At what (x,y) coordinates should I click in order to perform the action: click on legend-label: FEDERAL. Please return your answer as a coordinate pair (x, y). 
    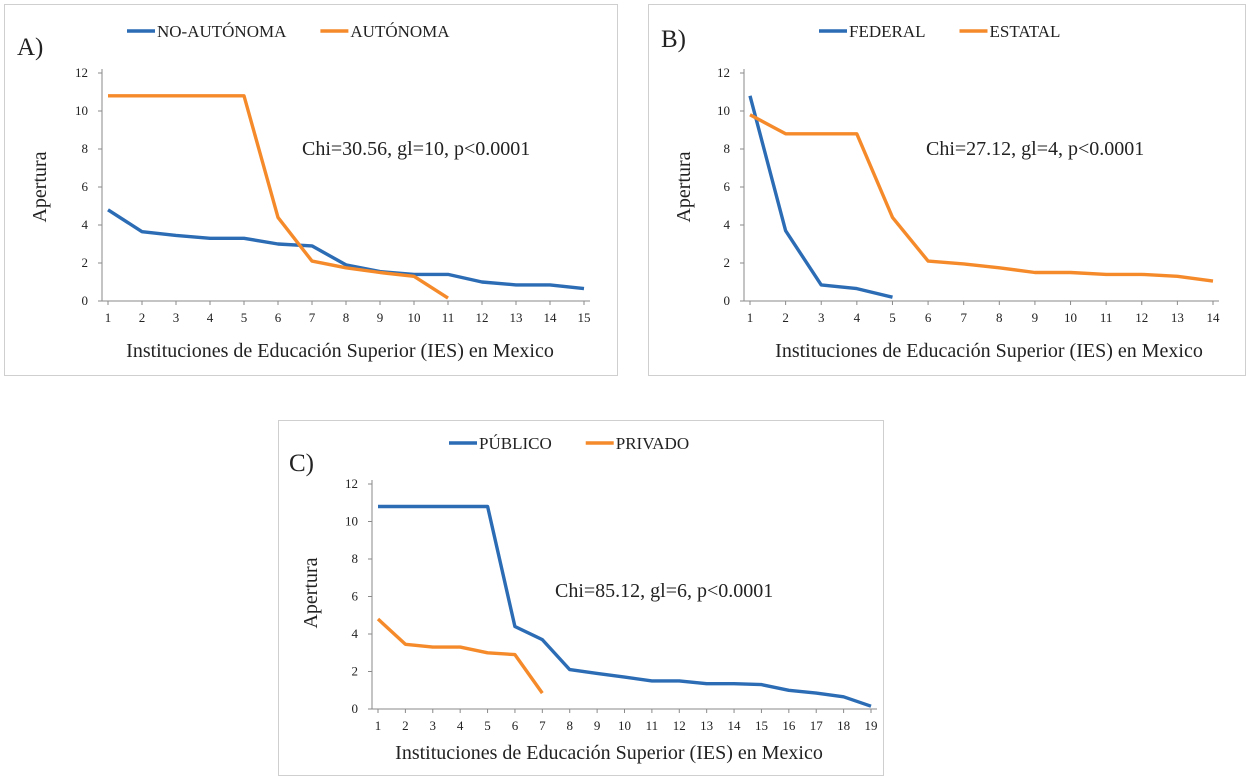
    Looking at the image, I should click on (887, 31).